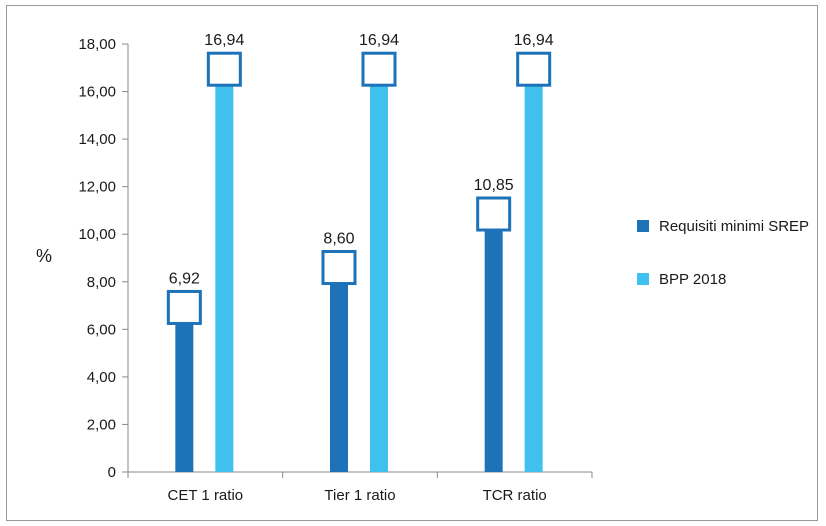 This screenshot has height=526, width=826. I want to click on legend: Requisiti minimi SREP BPP 2018, so click(723, 253).